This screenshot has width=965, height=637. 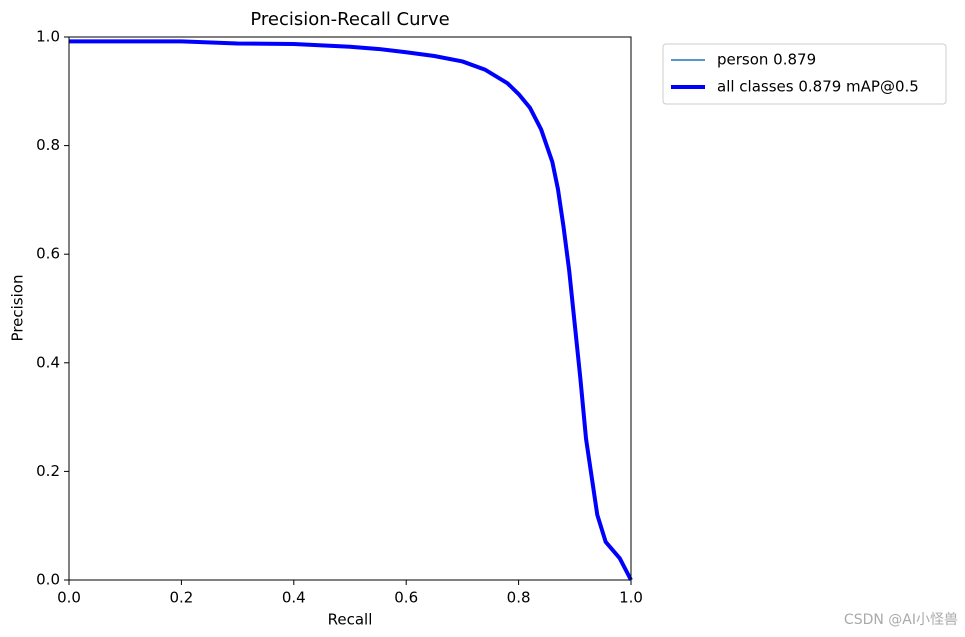 I want to click on y-tick-label: 0.8, so click(x=48, y=145).